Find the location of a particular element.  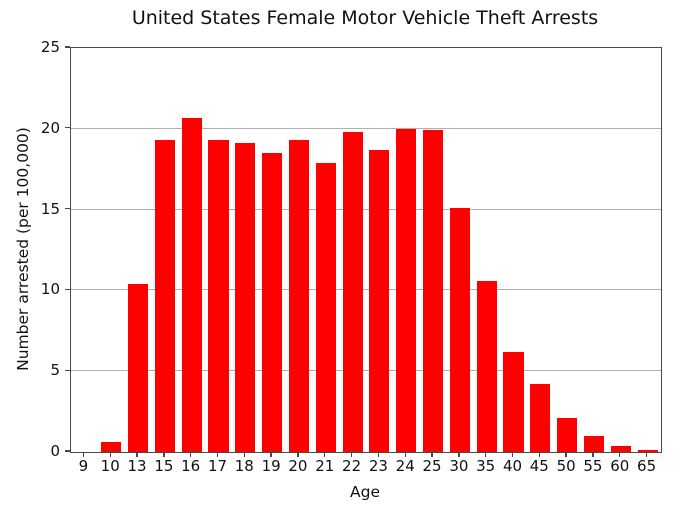

x-tick-label: 13 is located at coordinates (137, 466).